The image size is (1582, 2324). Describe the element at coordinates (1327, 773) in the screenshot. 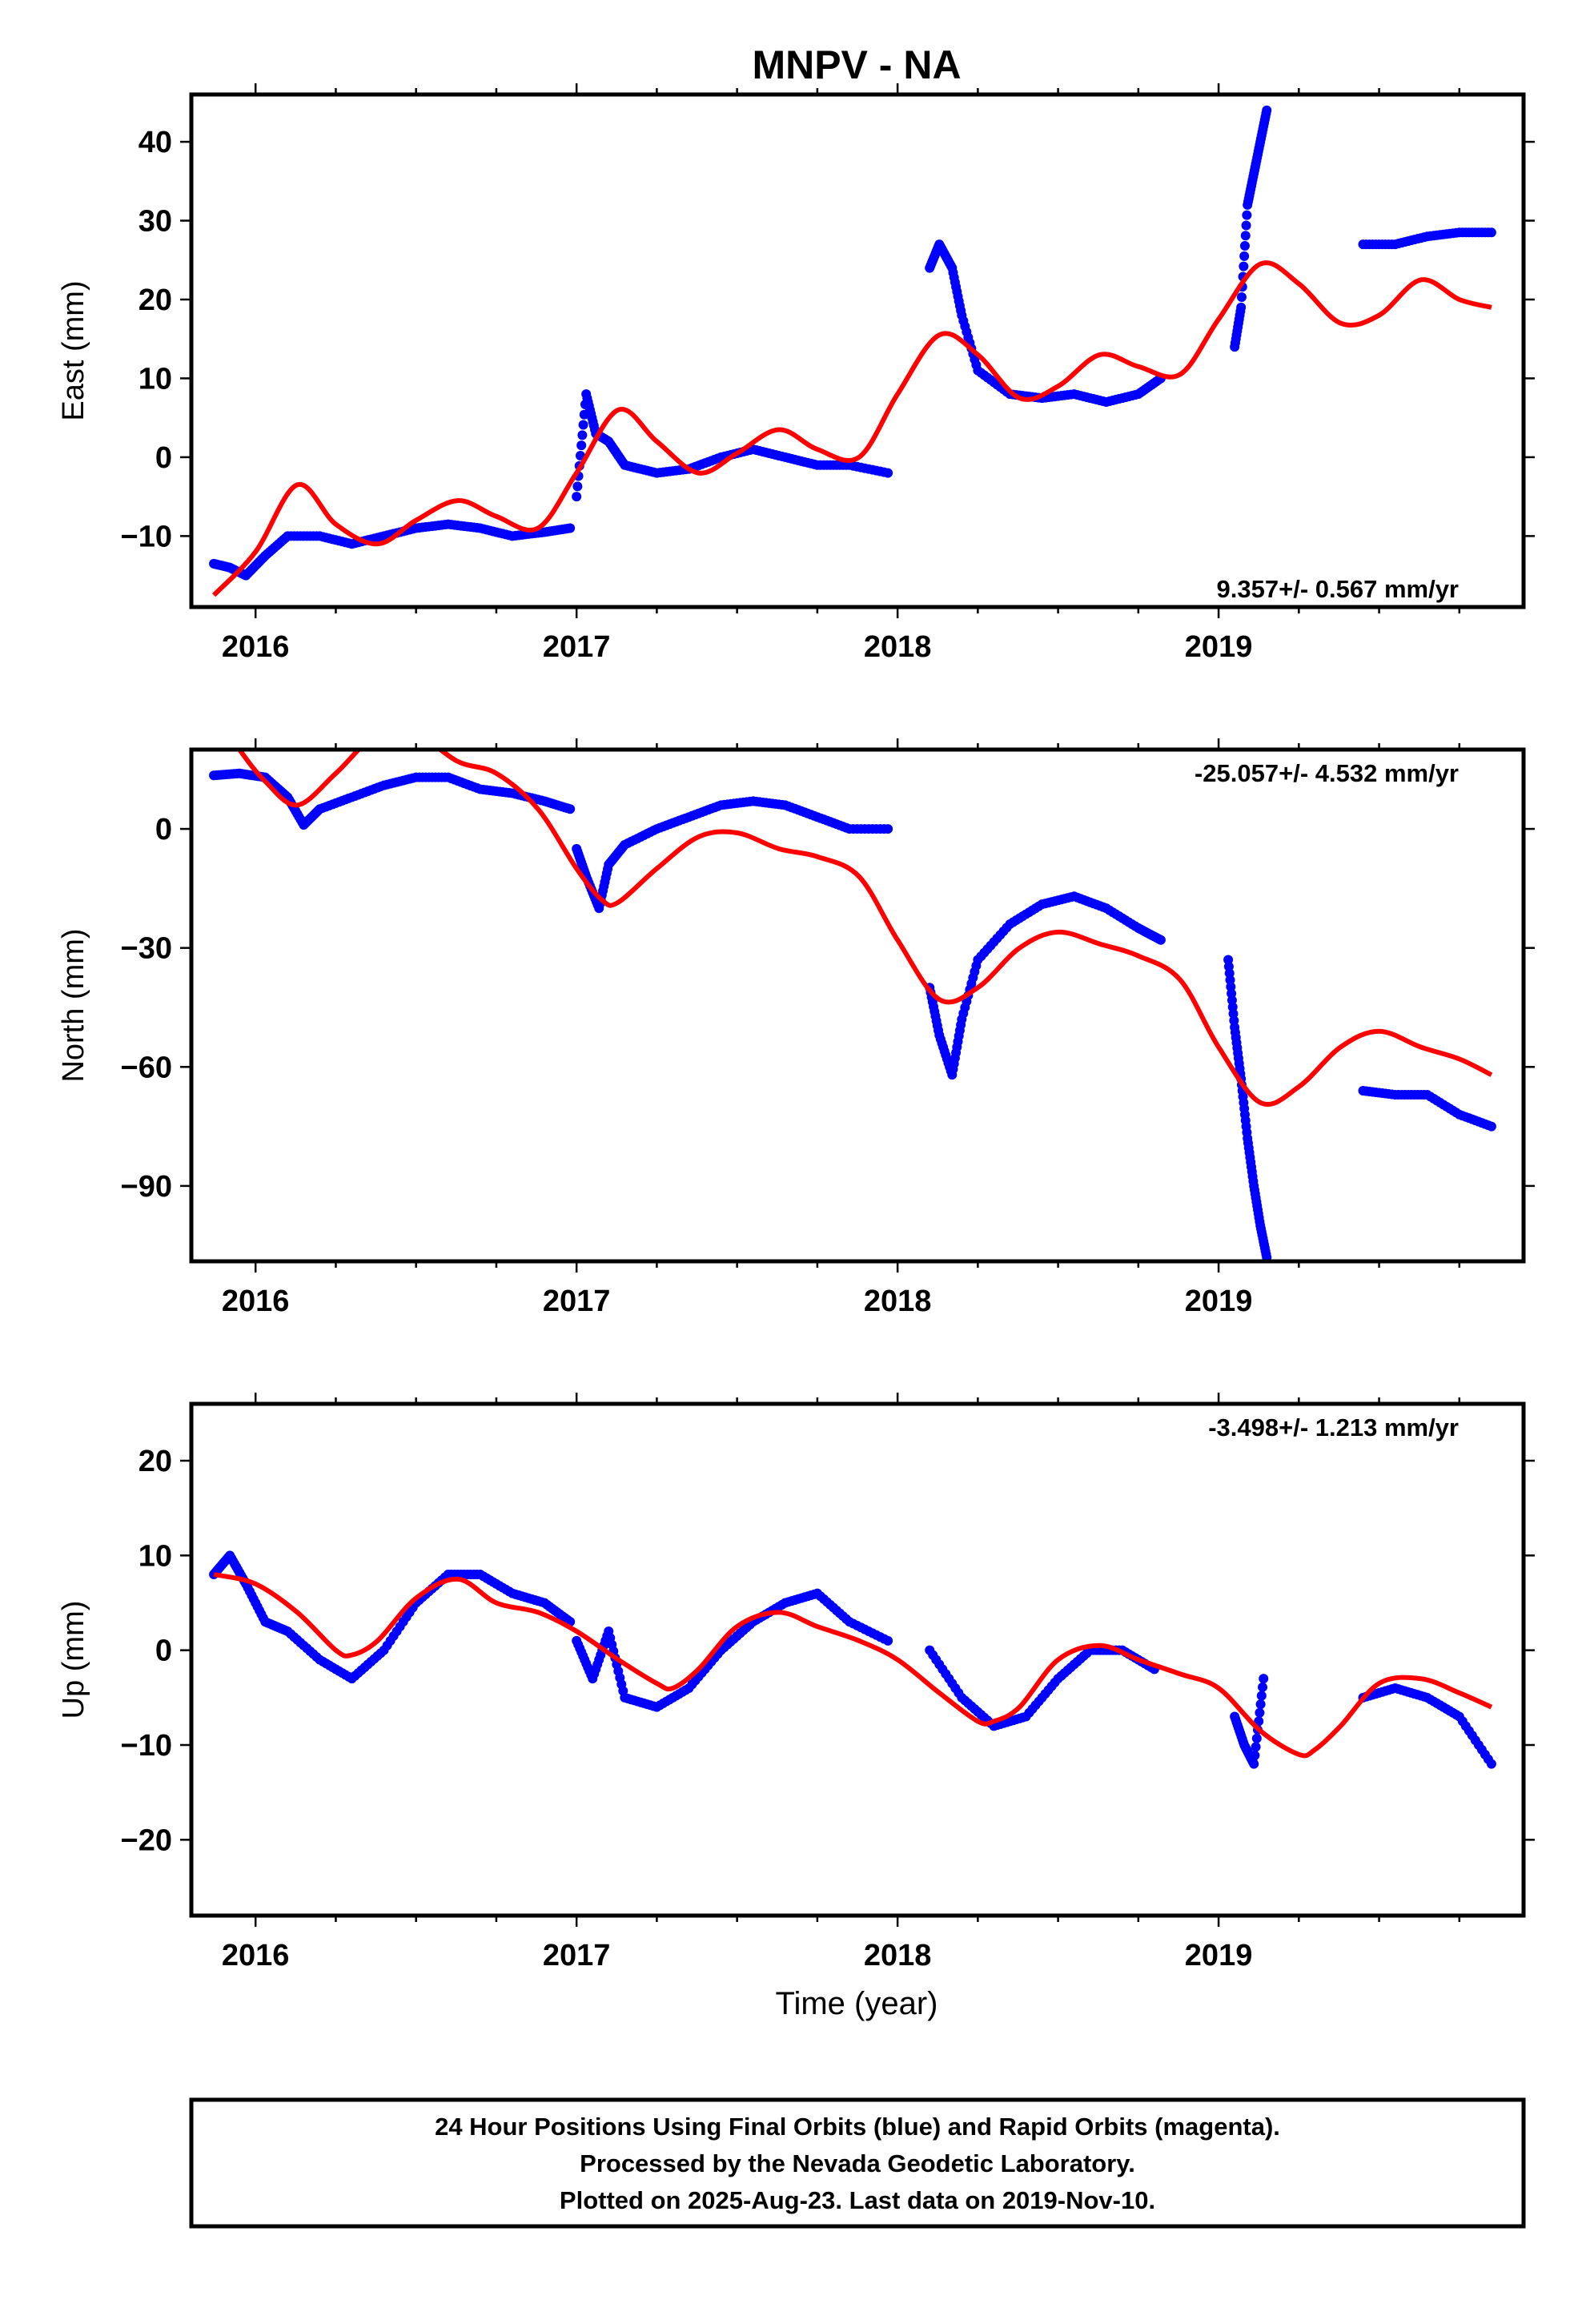

I see `velocity-label: -25.057+/- 4.532 mm/yr` at that location.